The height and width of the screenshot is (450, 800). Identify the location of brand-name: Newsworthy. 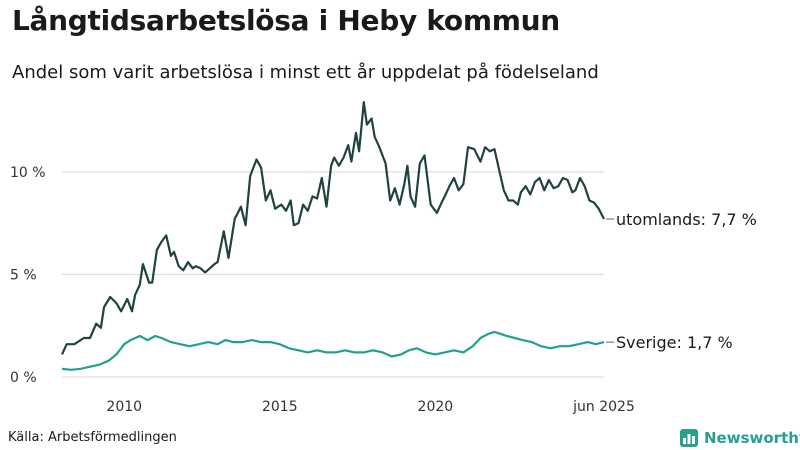
(752, 438).